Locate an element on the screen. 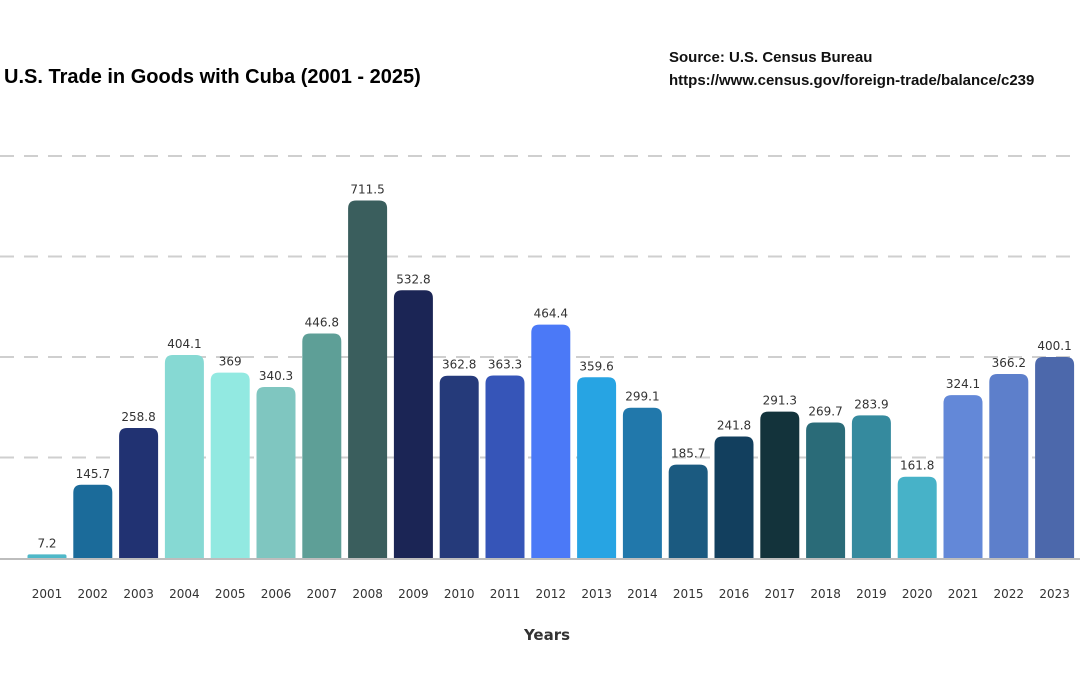 The height and width of the screenshot is (675, 1080). bar-2013 is located at coordinates (597, 467).